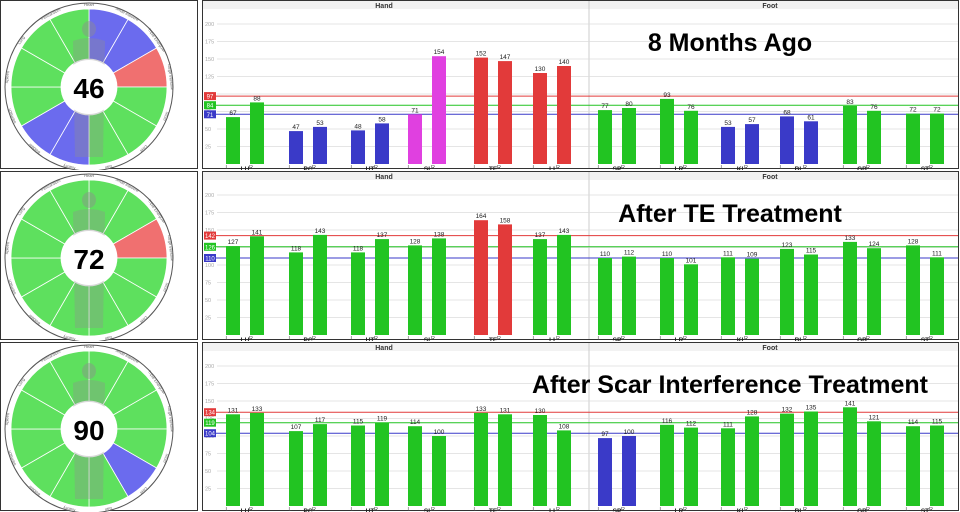 The width and height of the screenshot is (960, 512). I want to click on bar-ki-right, so click(752, 461).